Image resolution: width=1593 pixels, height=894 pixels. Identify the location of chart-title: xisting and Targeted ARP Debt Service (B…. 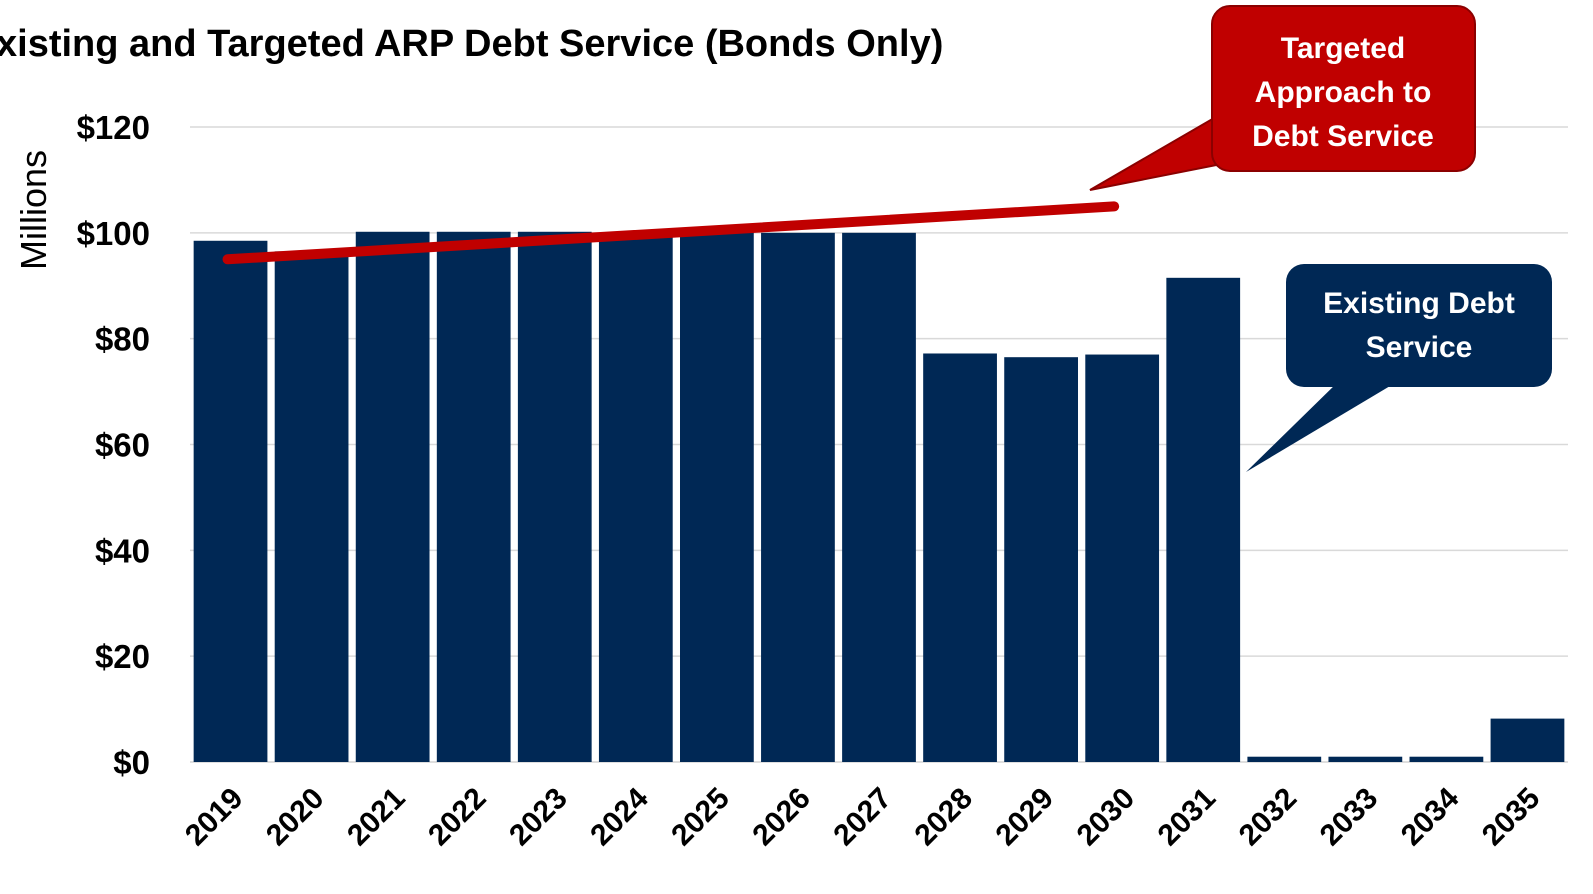
(471, 44).